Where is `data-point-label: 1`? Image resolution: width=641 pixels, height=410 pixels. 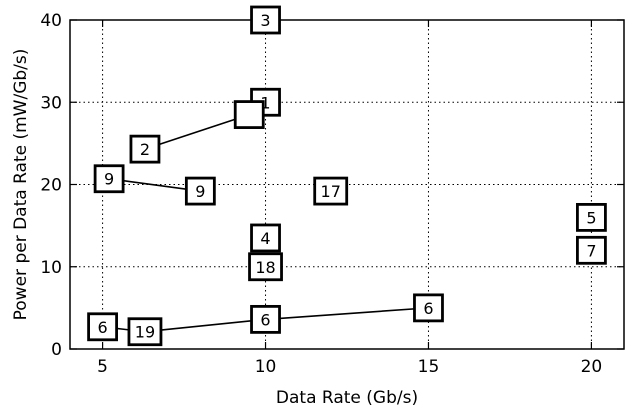 data-point-label: 1 is located at coordinates (265, 102).